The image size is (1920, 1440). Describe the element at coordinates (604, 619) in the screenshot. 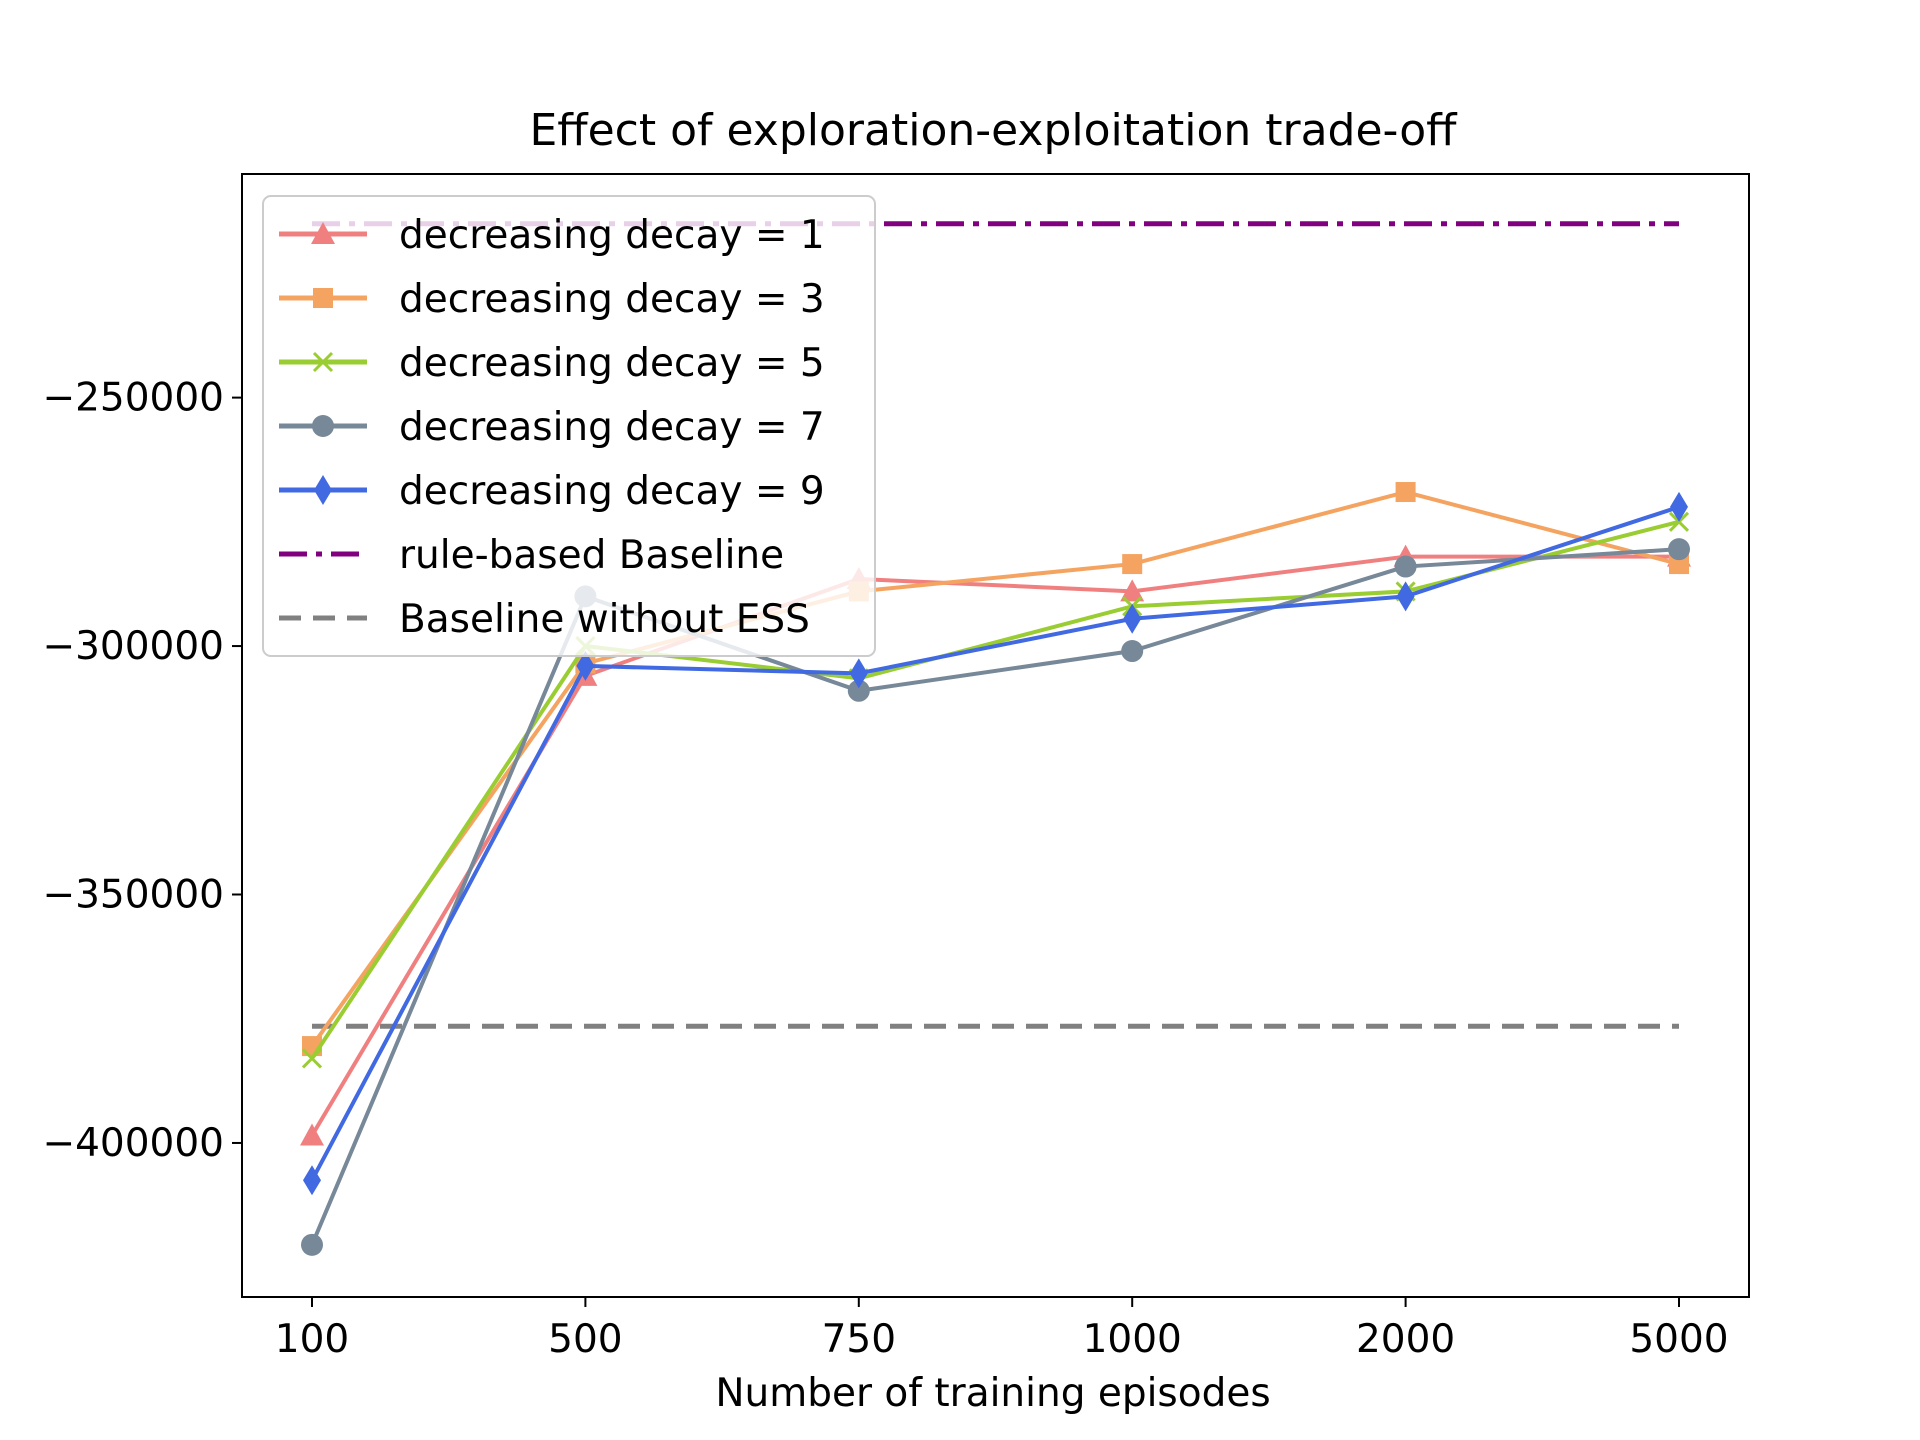

I see `legend-label: Baseline without ESS` at that location.